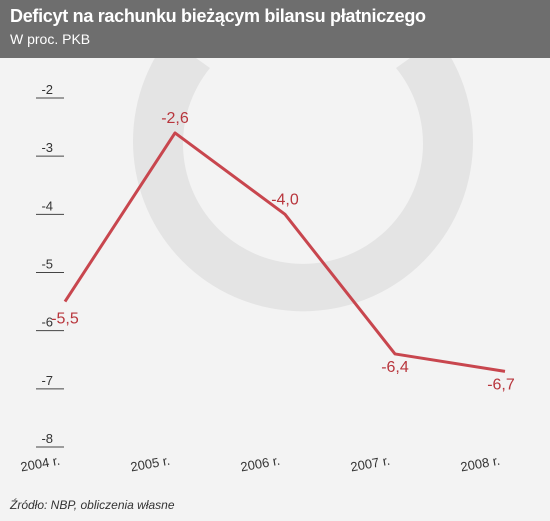 The width and height of the screenshot is (550, 521). Describe the element at coordinates (65, 319) in the screenshot. I see `data-label: -5,5` at that location.